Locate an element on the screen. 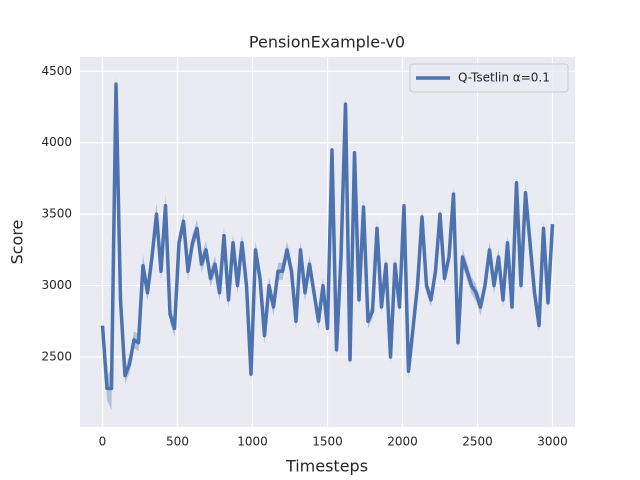  legend-box is located at coordinates (489, 78).